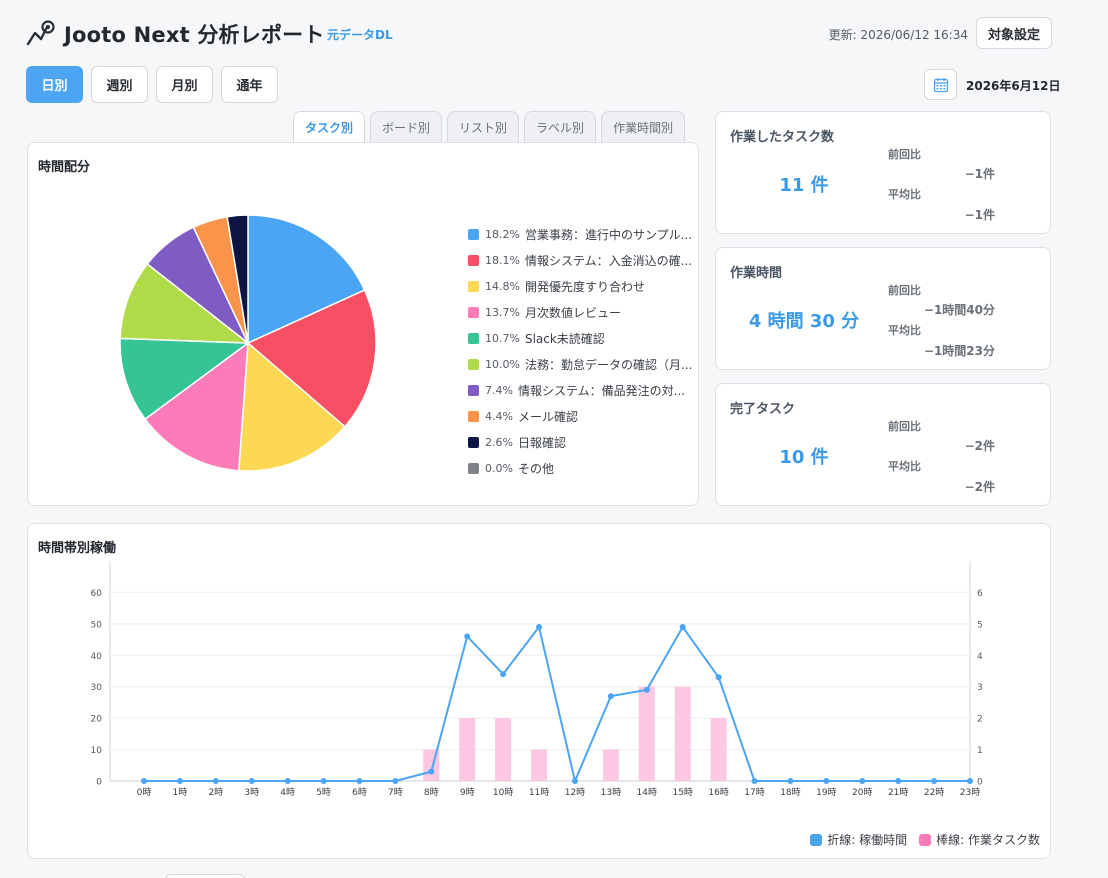 Image resolution: width=1108 pixels, height=878 pixels. What do you see at coordinates (980, 625) in the screenshot?
I see `y-right-tick-label: 5` at bounding box center [980, 625].